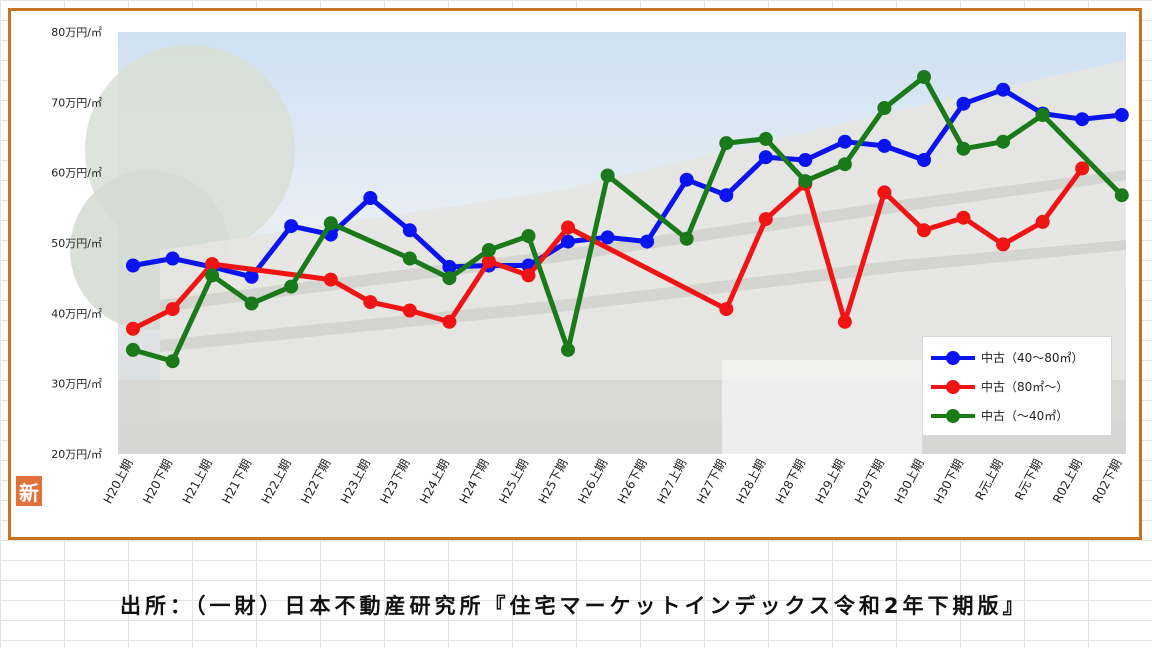  What do you see at coordinates (1067, 481) in the screenshot?
I see `x-tick-label: R02上期` at bounding box center [1067, 481].